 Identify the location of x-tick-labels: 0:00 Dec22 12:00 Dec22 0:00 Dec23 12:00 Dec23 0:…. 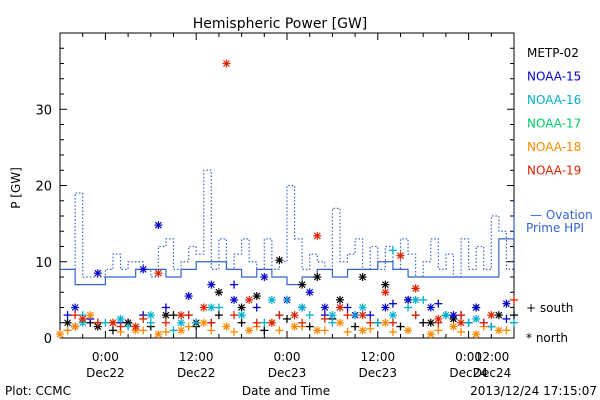
(298, 365).